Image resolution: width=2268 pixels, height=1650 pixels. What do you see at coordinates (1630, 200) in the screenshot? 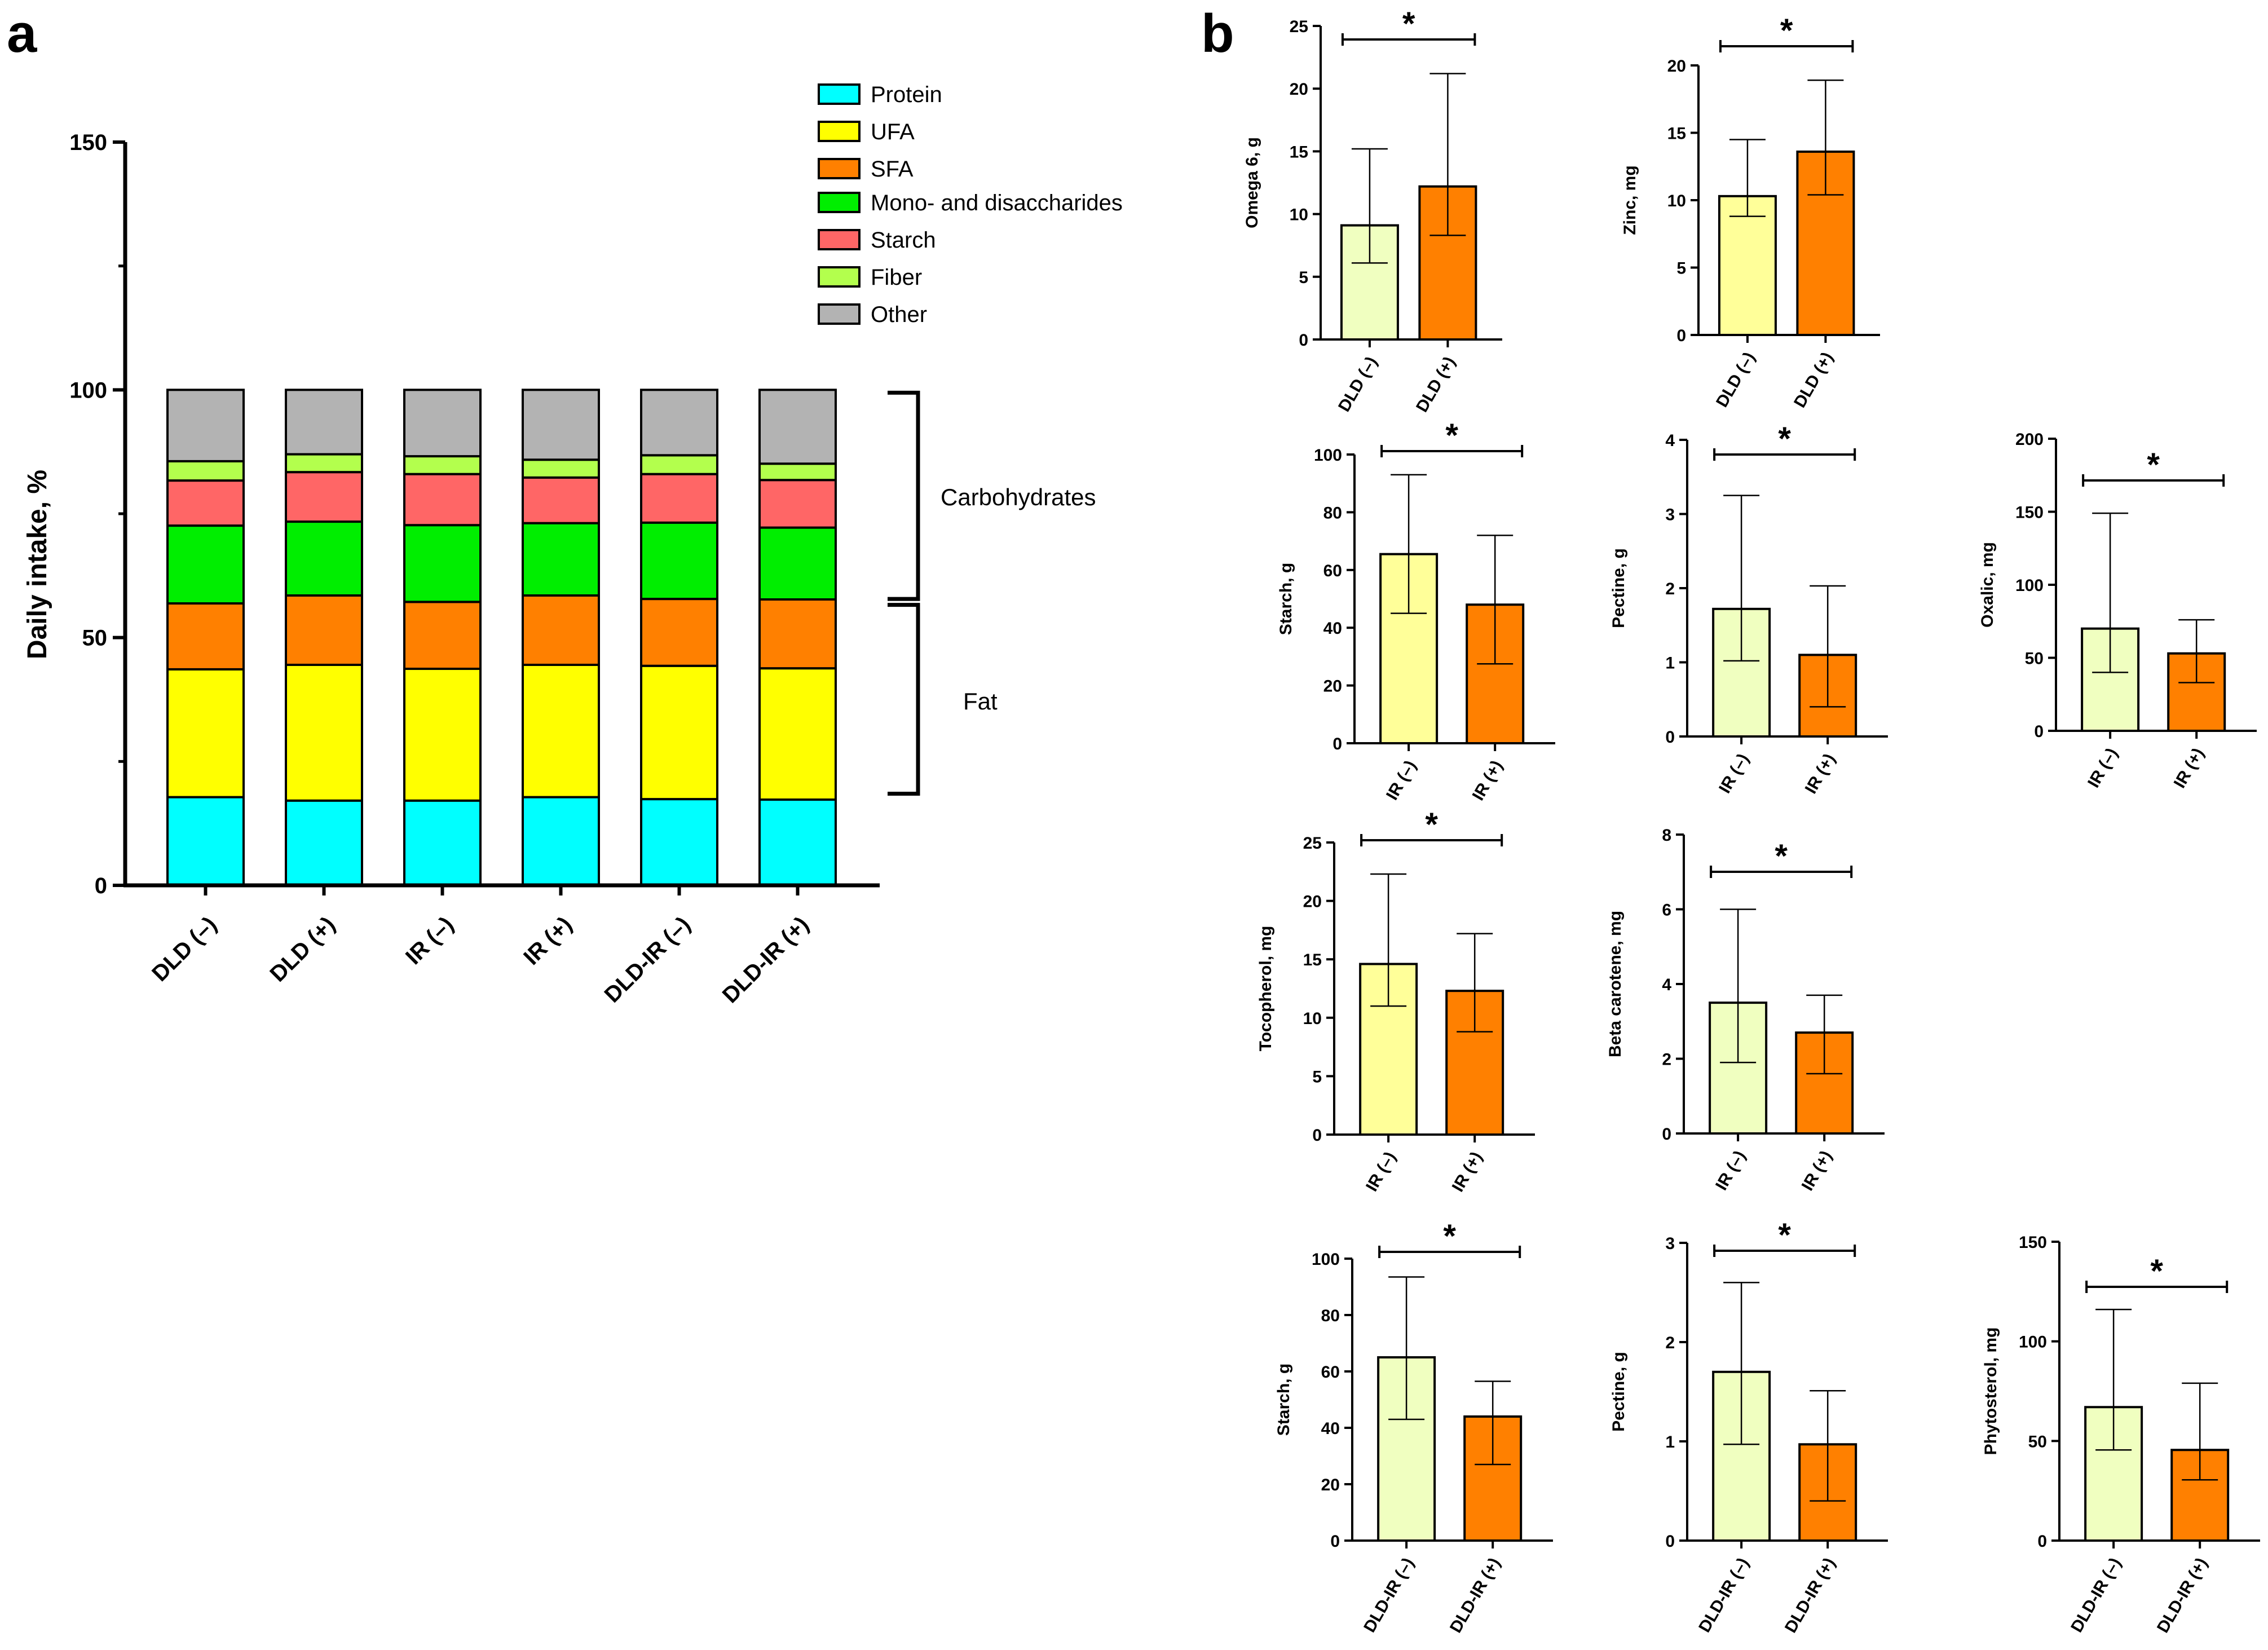
I see `y-axis-title: Zinc, mg` at bounding box center [1630, 200].